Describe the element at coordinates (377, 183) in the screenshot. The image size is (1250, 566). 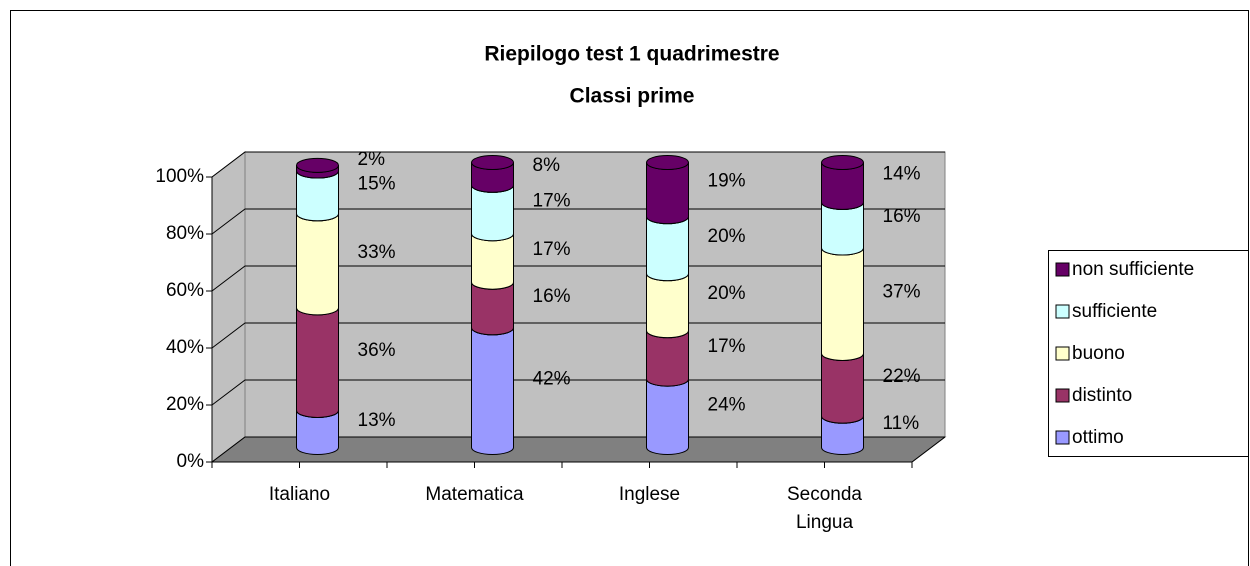
I see `data-label: 15%` at that location.